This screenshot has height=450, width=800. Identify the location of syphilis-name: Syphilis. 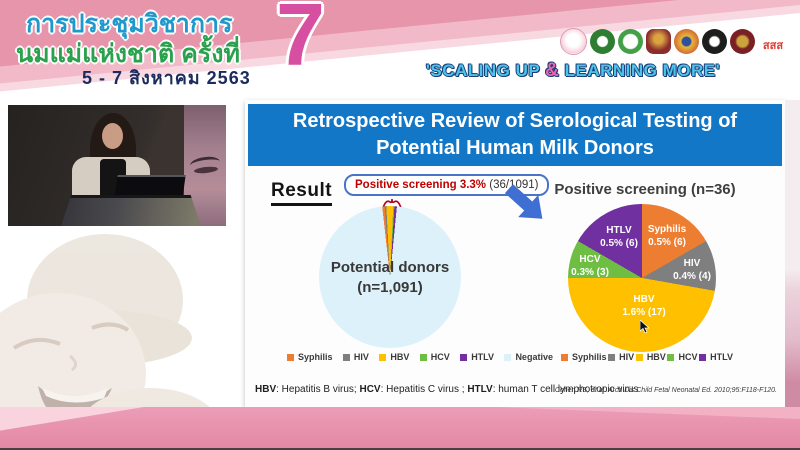
(667, 229).